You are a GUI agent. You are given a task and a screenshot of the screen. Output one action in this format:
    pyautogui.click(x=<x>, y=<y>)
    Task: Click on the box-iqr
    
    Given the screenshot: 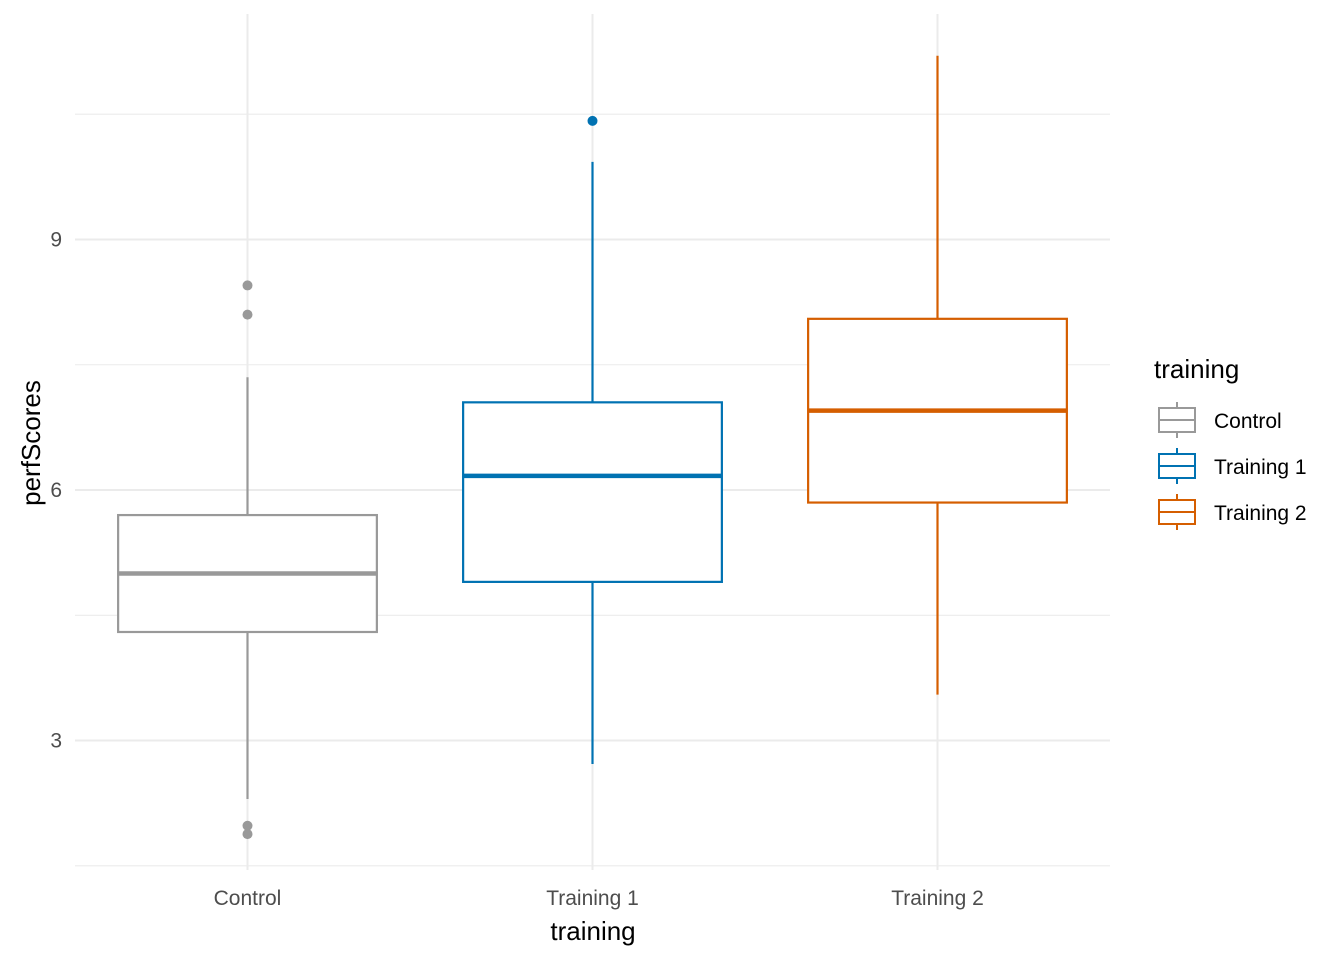 What is the action you would take?
    pyautogui.click(x=592, y=492)
    